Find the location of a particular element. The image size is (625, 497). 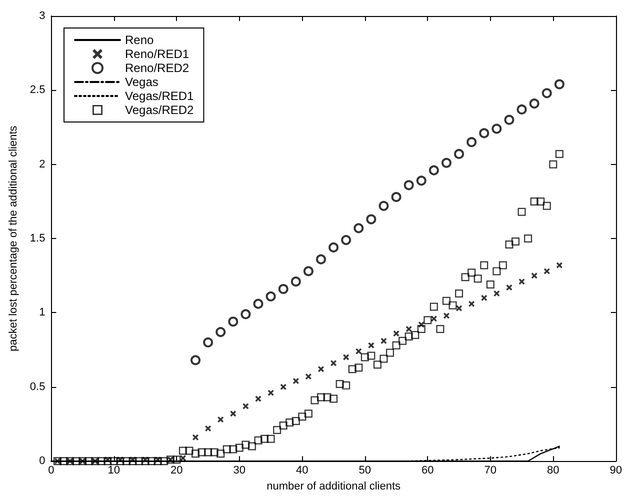

y-tick-label: 2 is located at coordinates (42, 164).